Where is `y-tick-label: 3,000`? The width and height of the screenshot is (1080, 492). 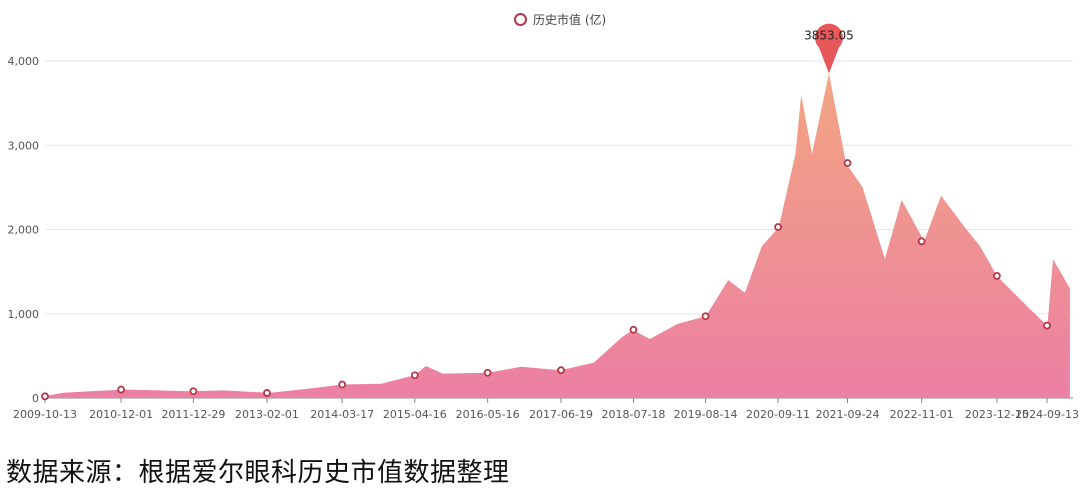 y-tick-label: 3,000 is located at coordinates (24, 145).